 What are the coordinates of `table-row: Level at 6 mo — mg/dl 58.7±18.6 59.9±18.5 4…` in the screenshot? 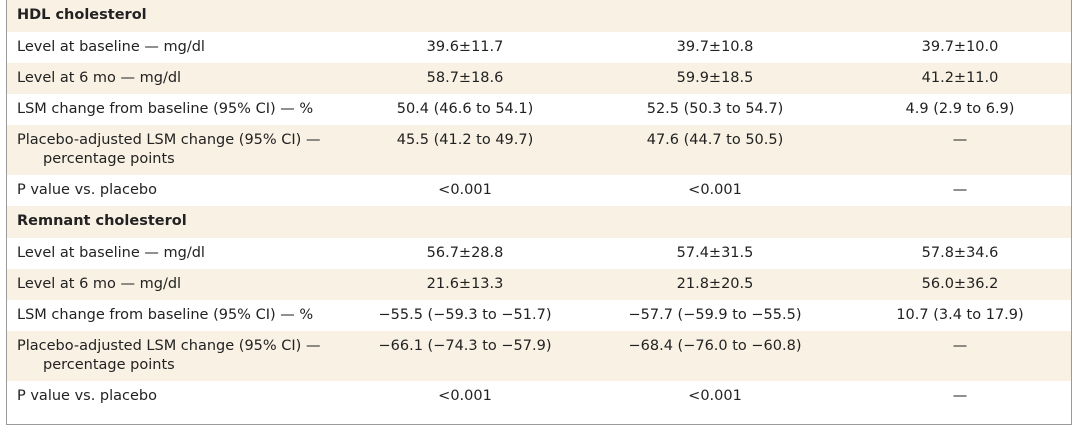 It's located at (539, 78).